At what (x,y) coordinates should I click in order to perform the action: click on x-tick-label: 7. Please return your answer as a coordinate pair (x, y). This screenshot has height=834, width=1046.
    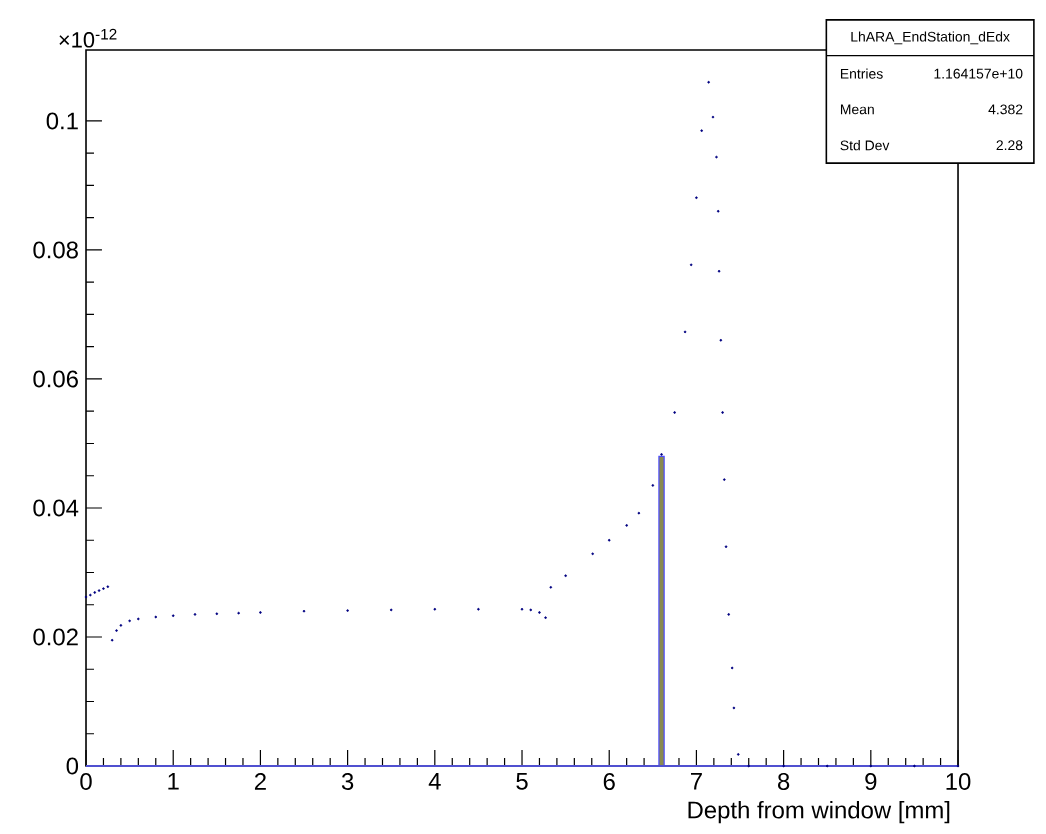
    Looking at the image, I should click on (696, 781).